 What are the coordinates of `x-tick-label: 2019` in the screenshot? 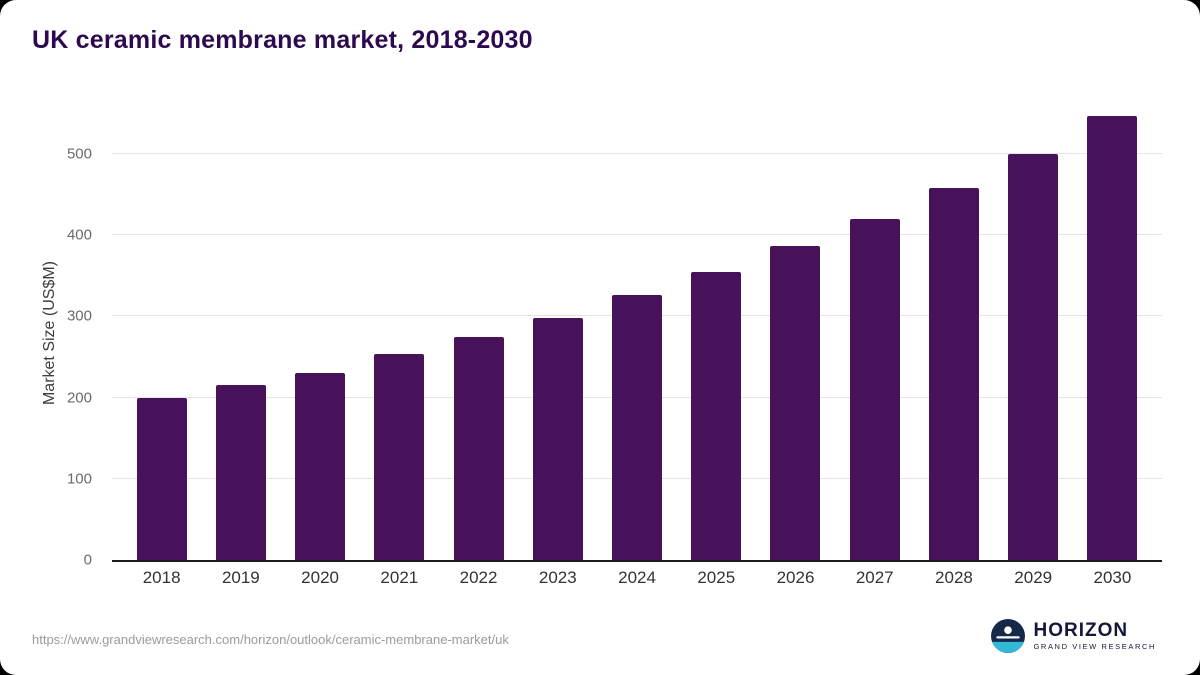 It's located at (240, 577).